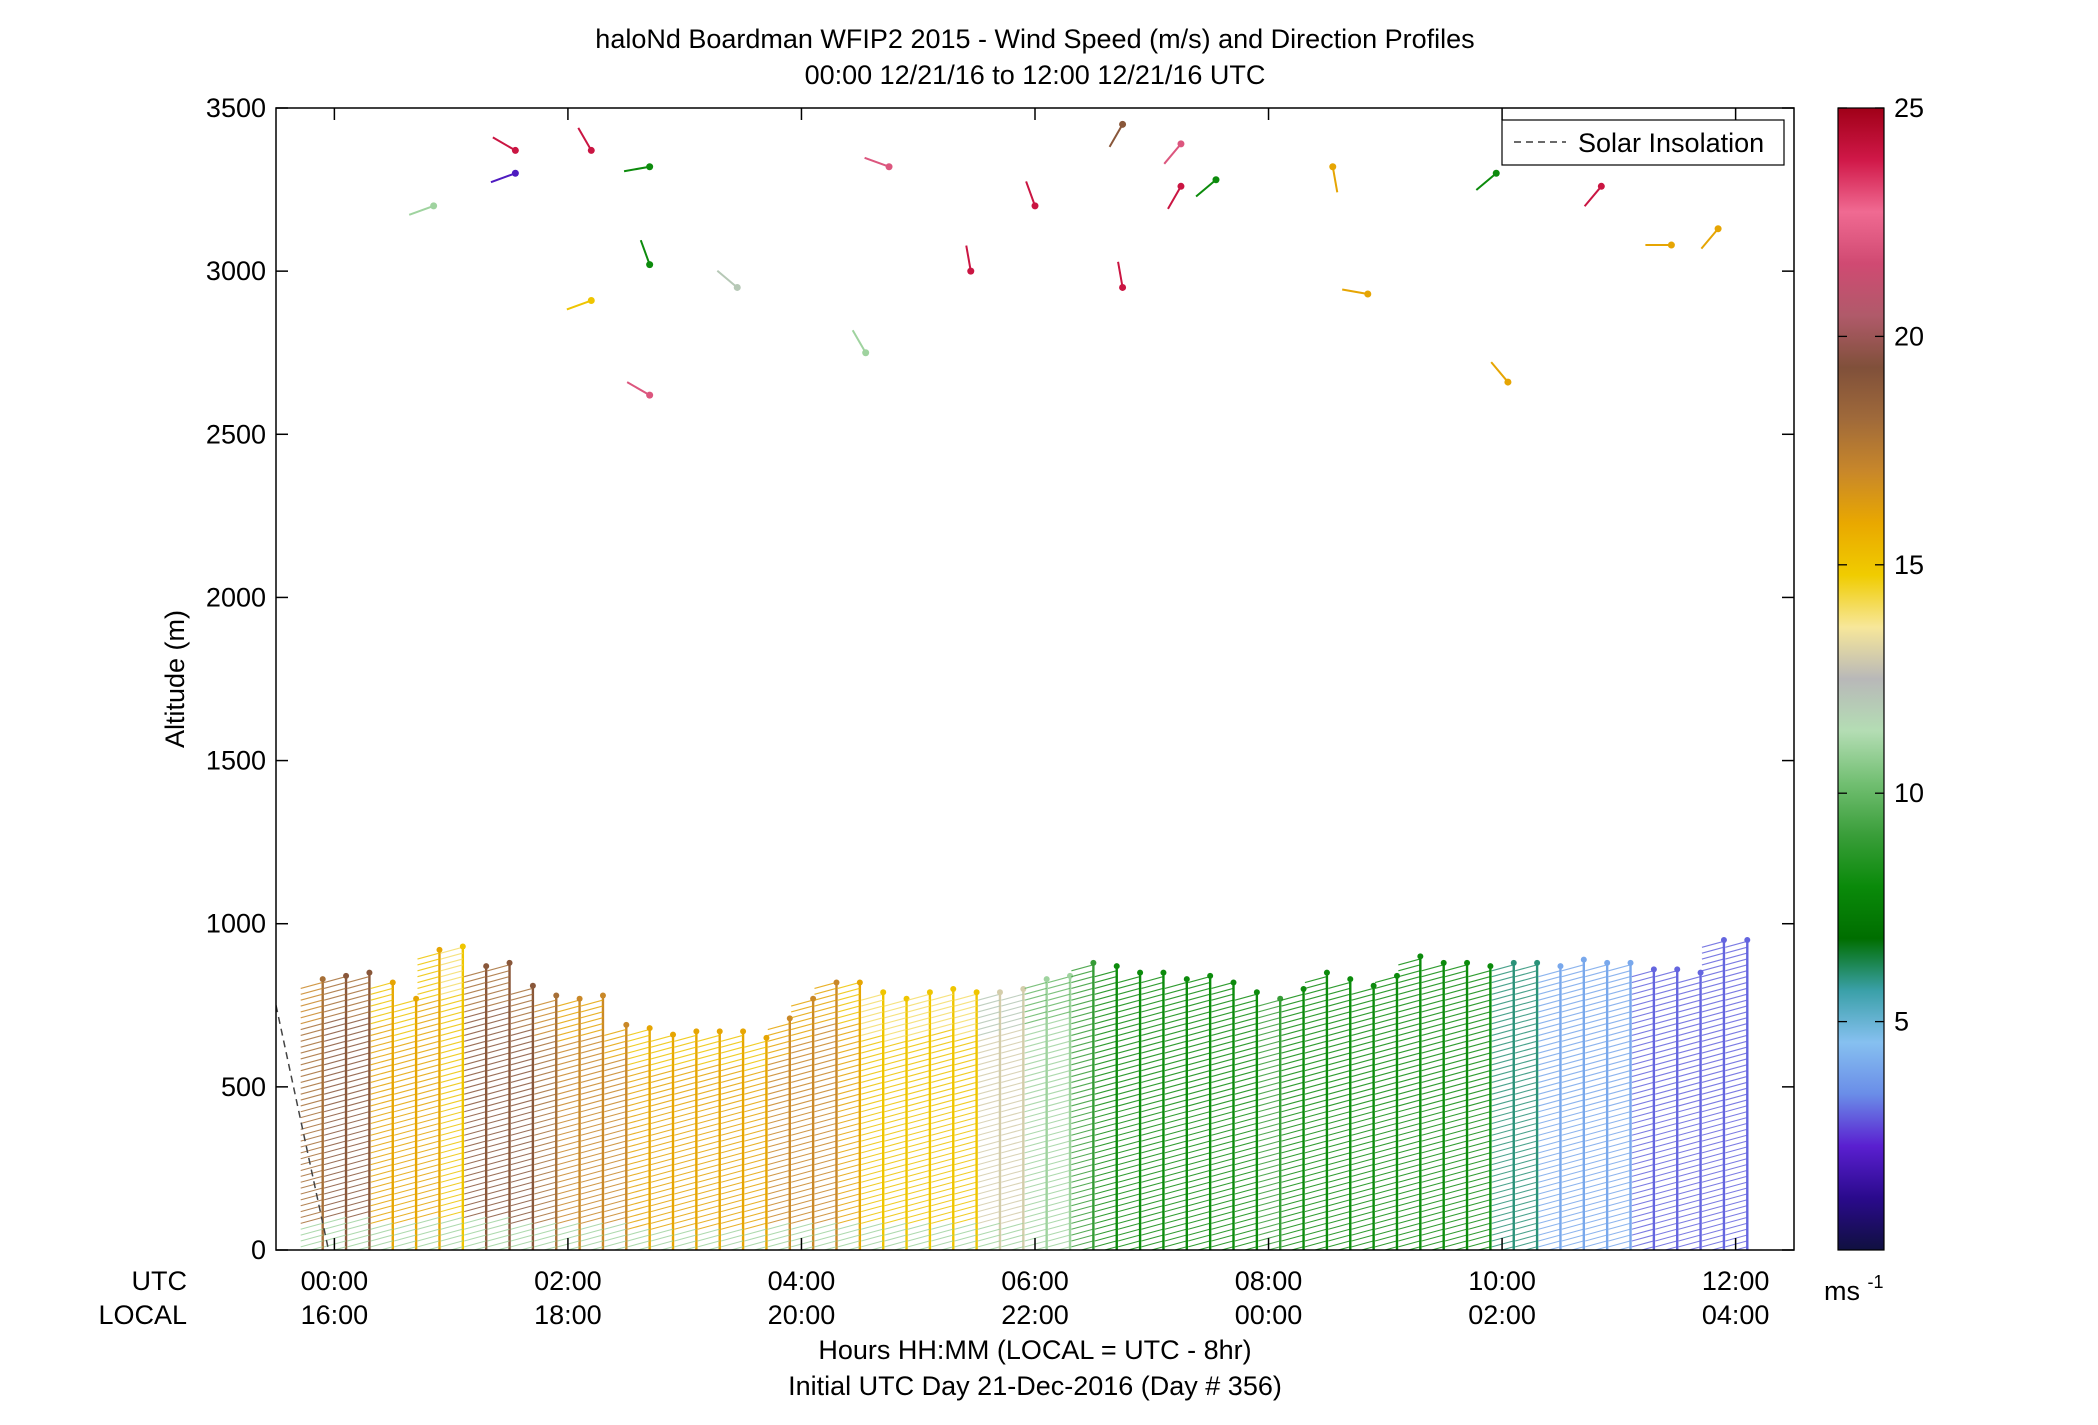 Image resolution: width=2098 pixels, height=1425 pixels. I want to click on upper-wind-dot, so click(737, 287).